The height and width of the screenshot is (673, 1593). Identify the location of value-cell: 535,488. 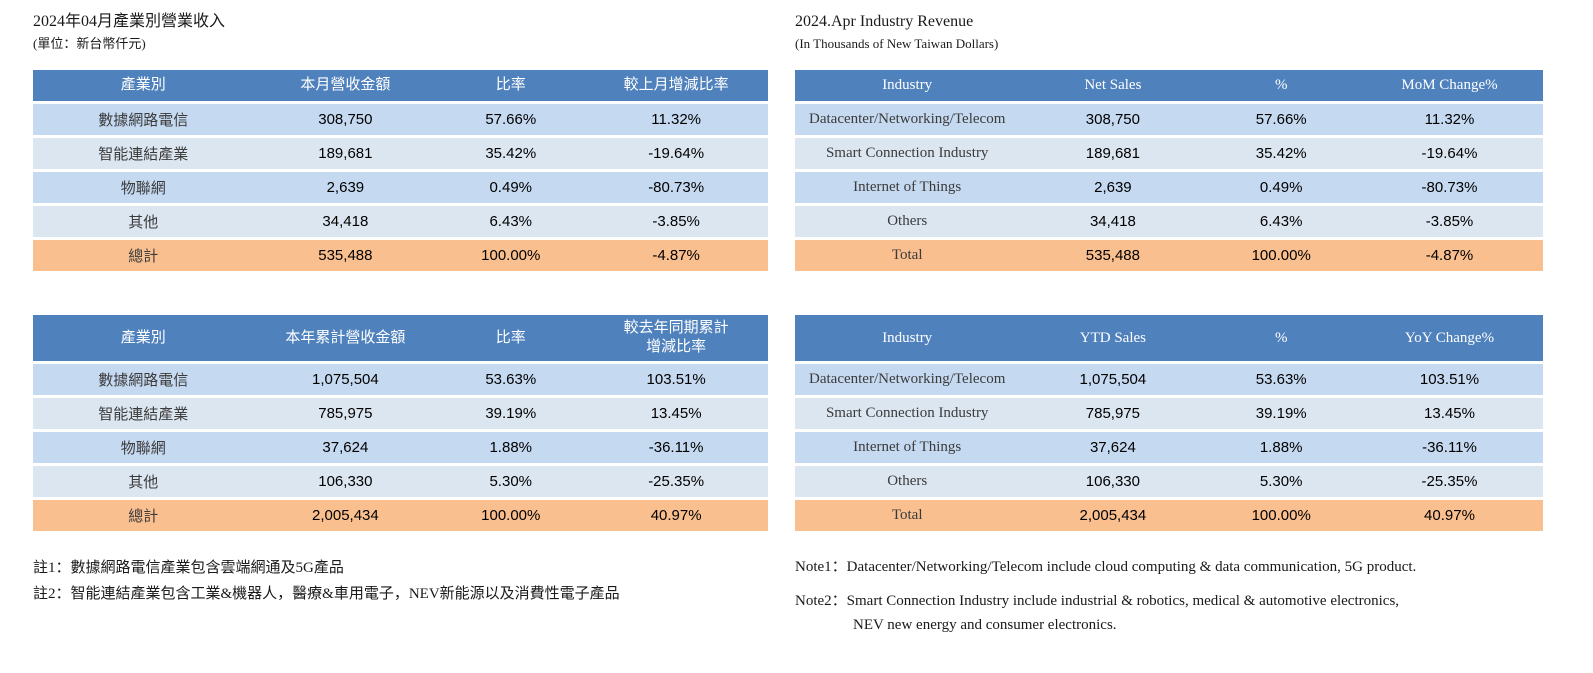
(1112, 255).